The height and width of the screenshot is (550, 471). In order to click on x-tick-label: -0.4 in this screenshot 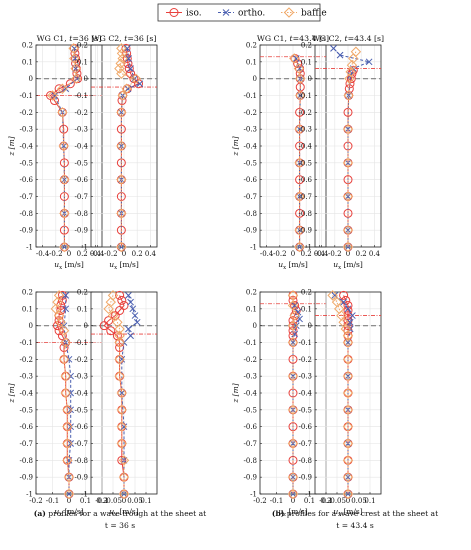, I will do `click(98, 254)`.